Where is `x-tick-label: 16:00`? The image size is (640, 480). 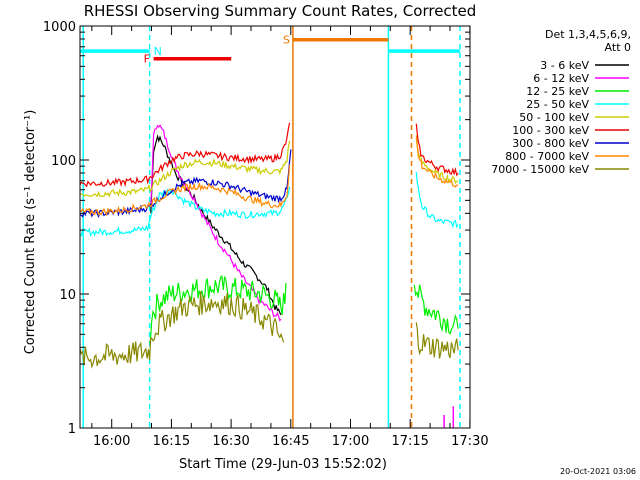 x-tick-label: 16:00 is located at coordinates (111, 441).